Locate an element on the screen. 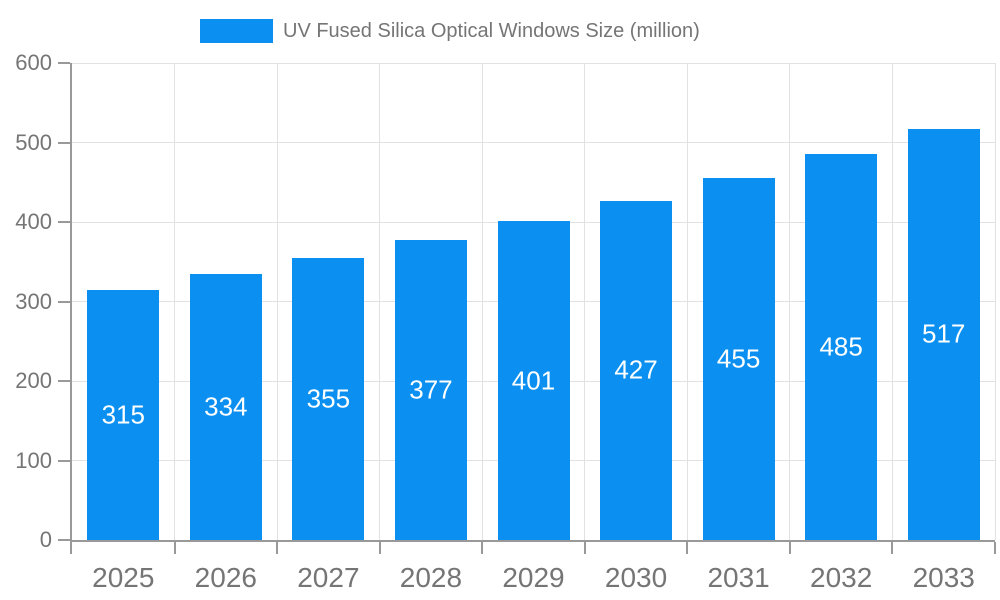 Image resolution: width=1000 pixels, height=600 pixels. bar-2033: 517 is located at coordinates (943, 334).